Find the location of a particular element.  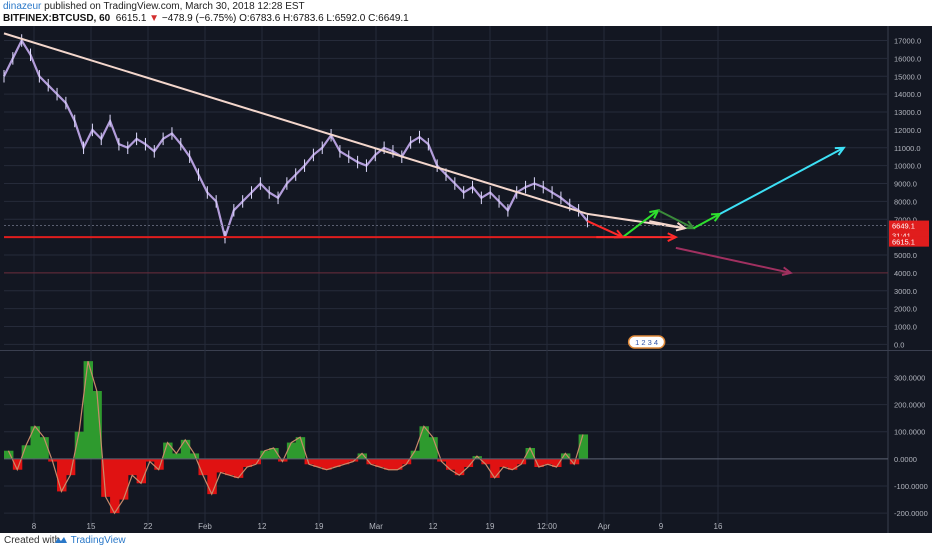

price-tick-label: 5000.0 is located at coordinates (905, 255).